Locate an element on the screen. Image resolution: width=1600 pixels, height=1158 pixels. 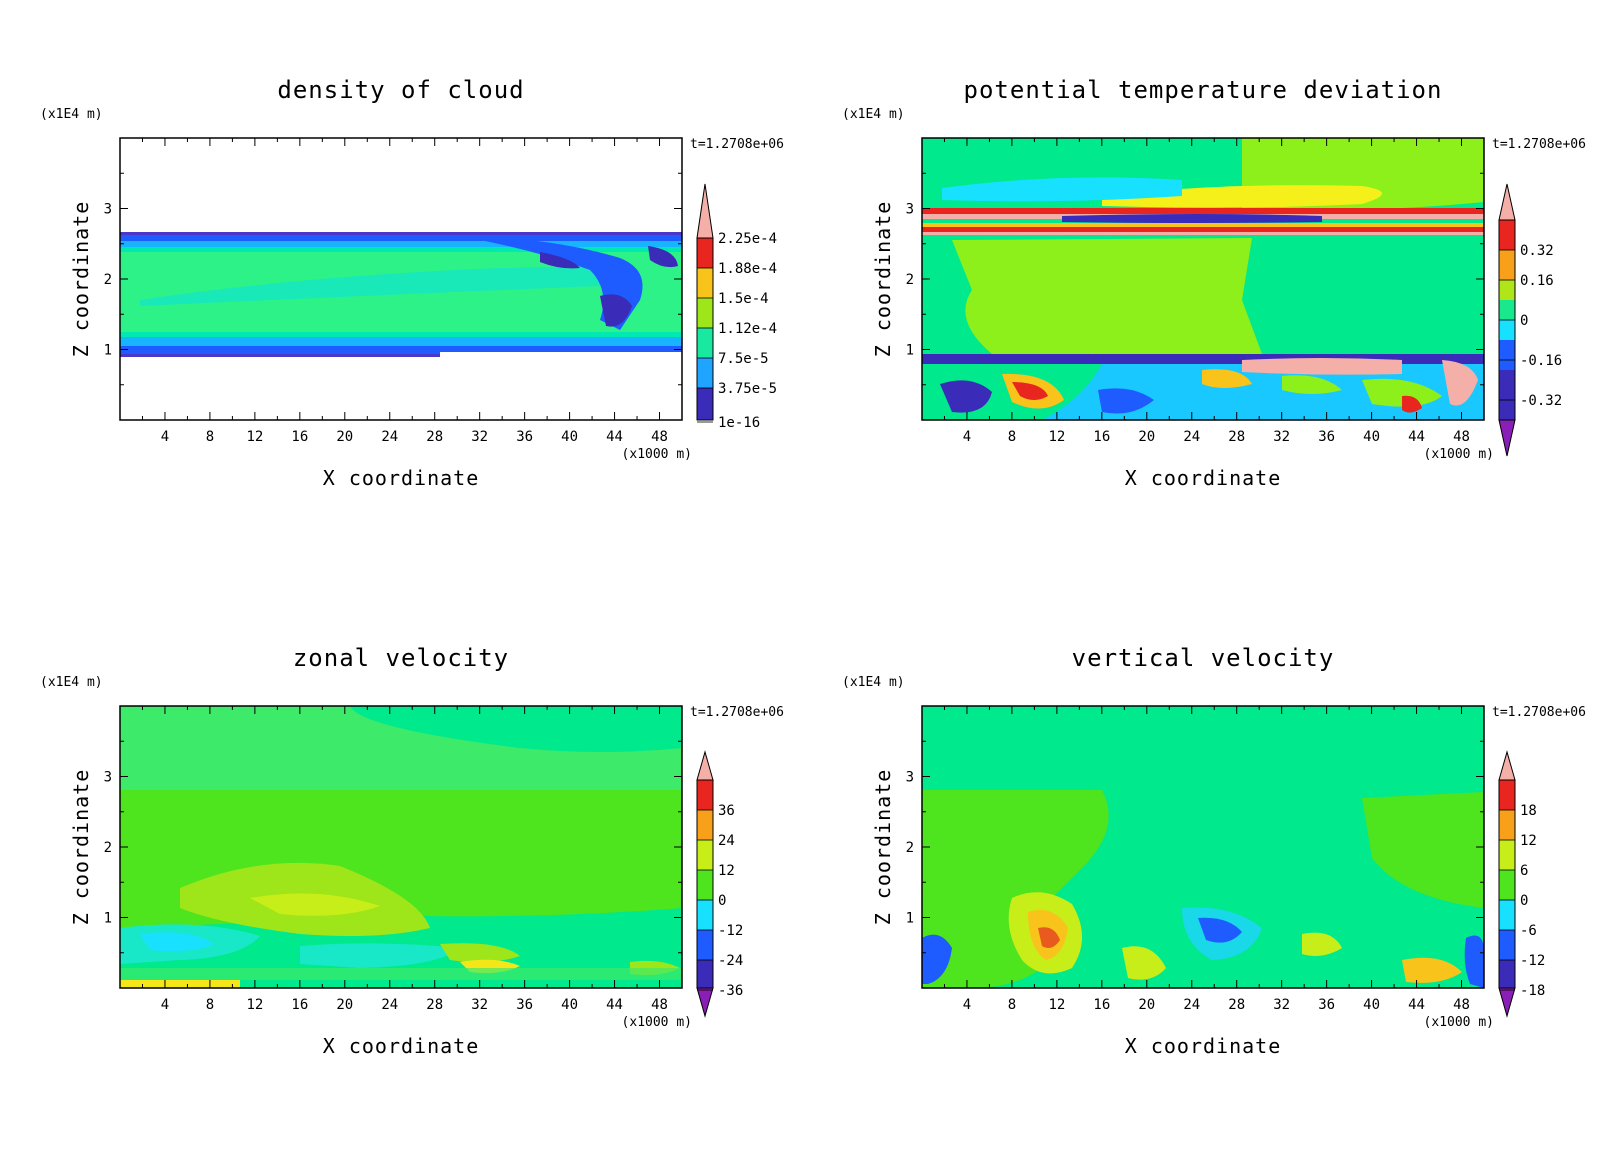
colorbar: 0.32 0.16 0 -0.16 -0.32 is located at coordinates (1530, 320).